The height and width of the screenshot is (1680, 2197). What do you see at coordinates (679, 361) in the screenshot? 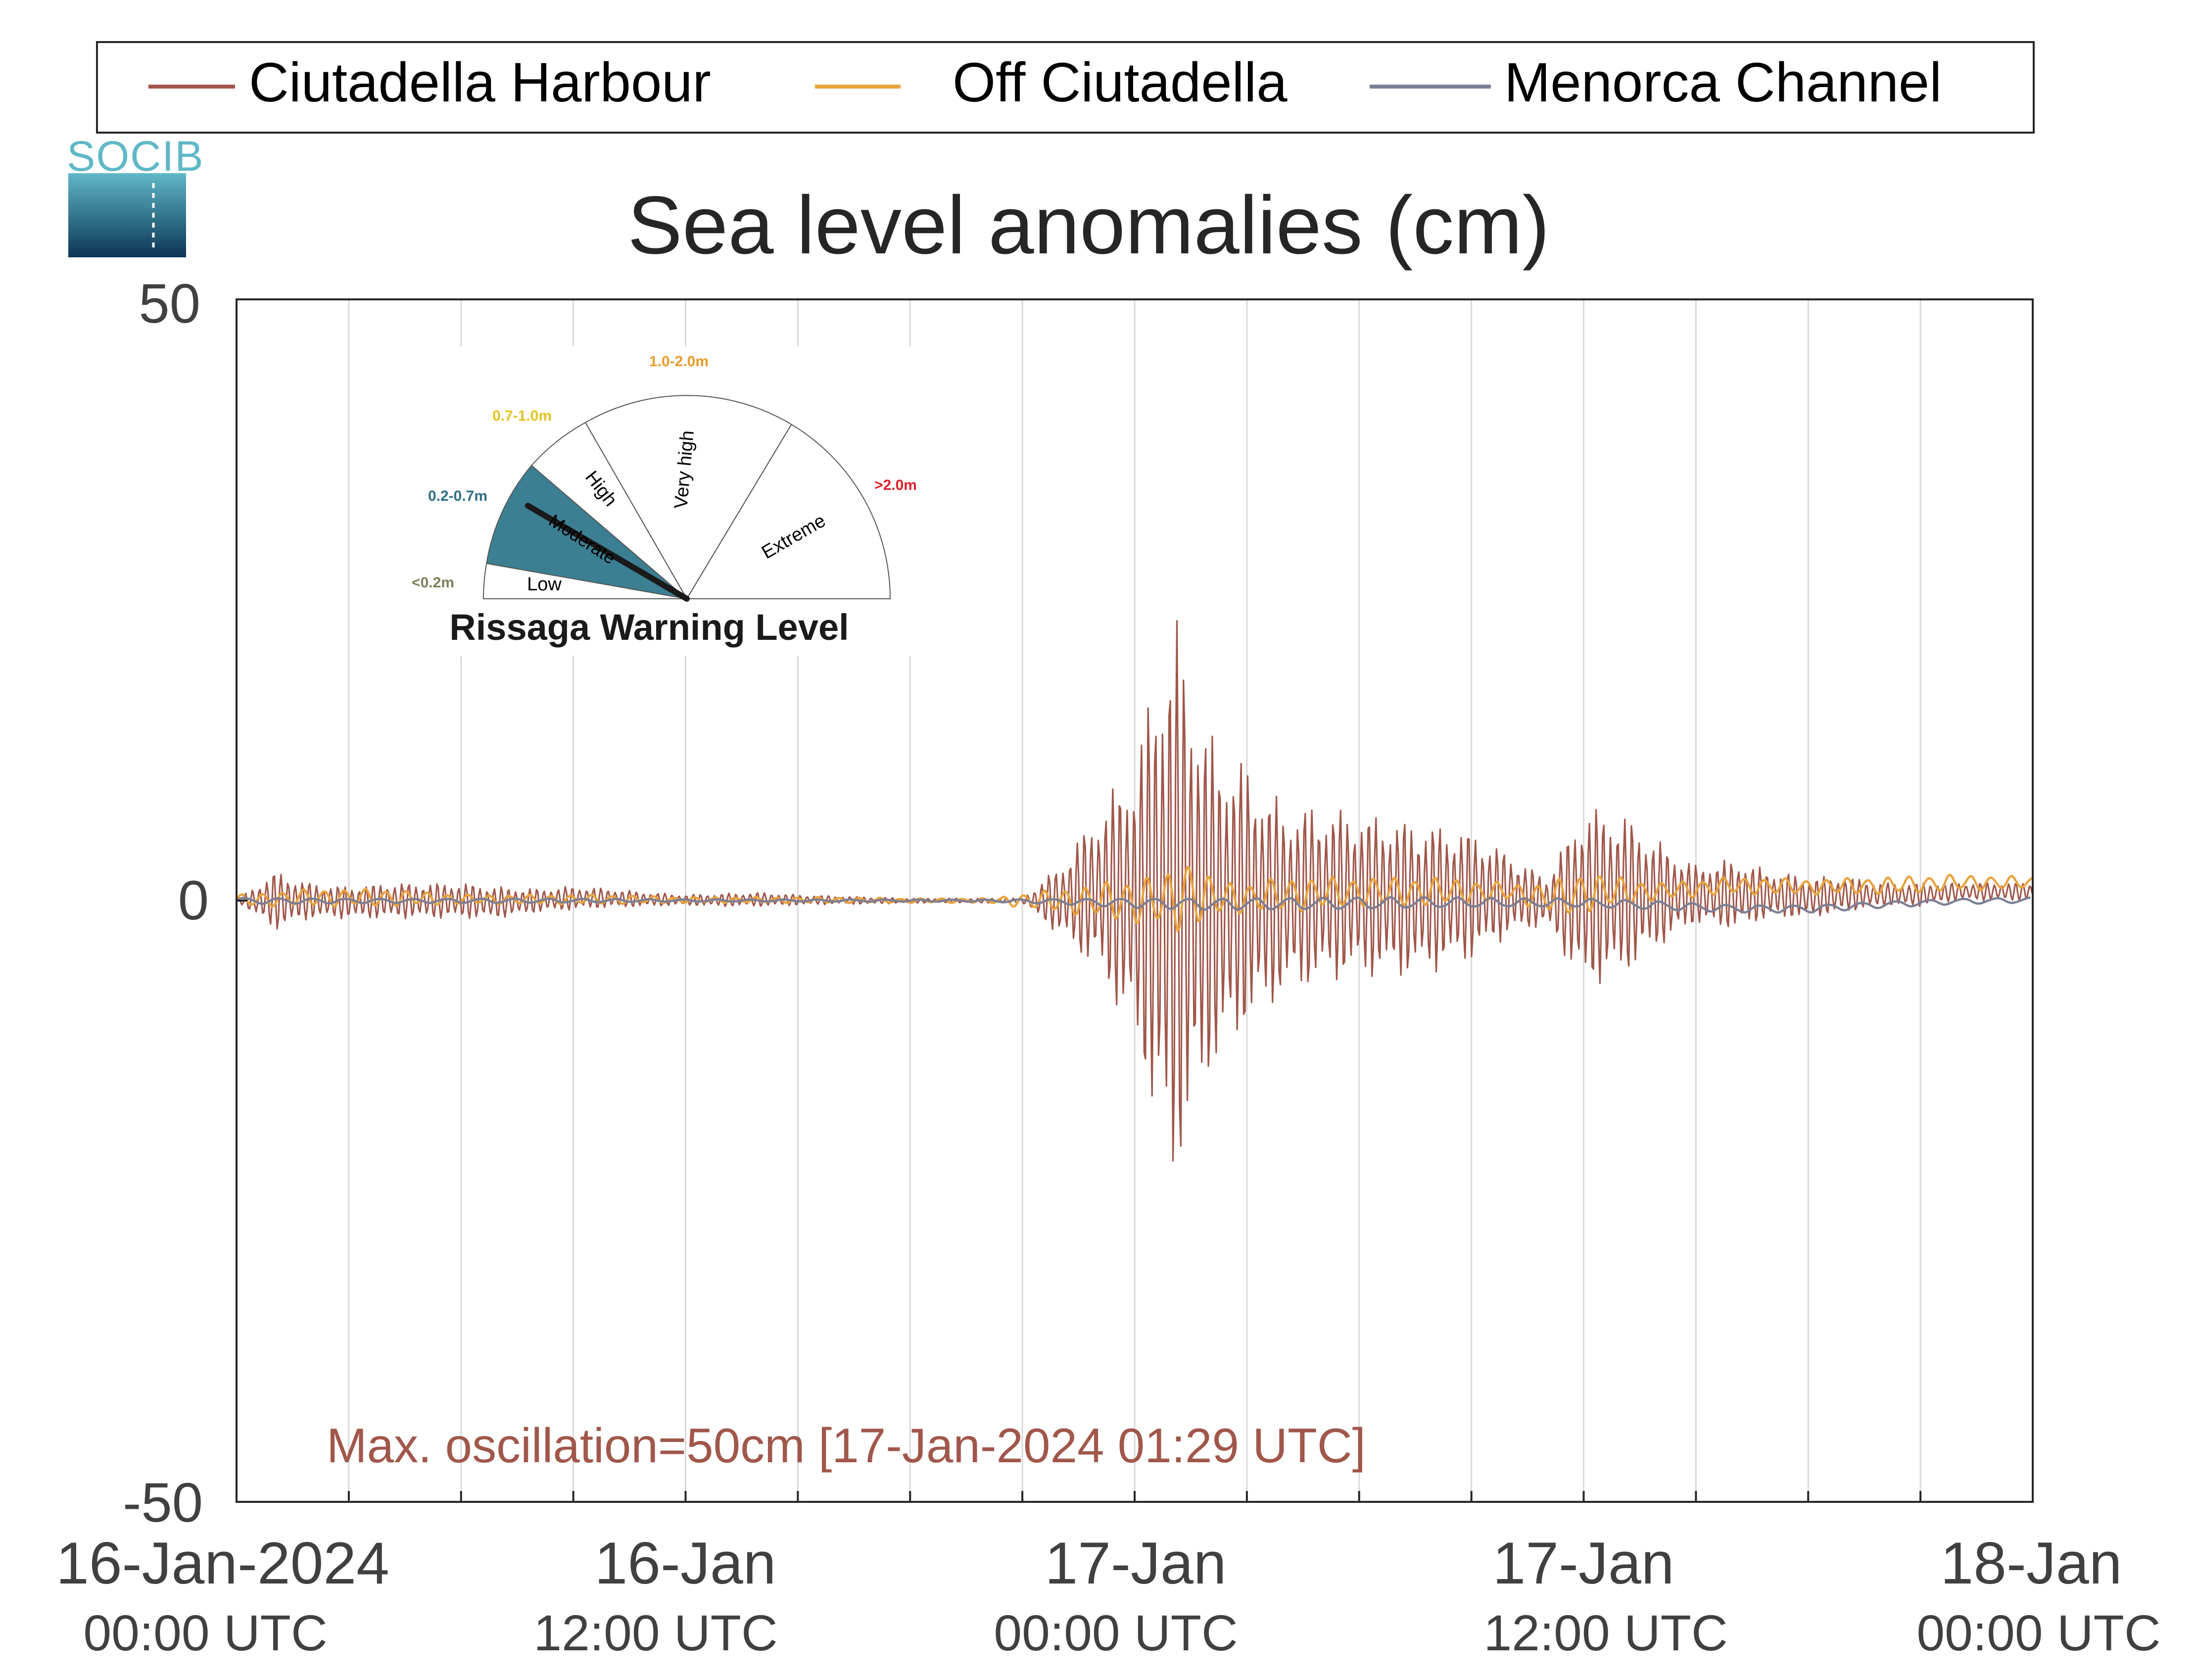
I see `gauge-range-very-high: 1.0-2.0m` at bounding box center [679, 361].